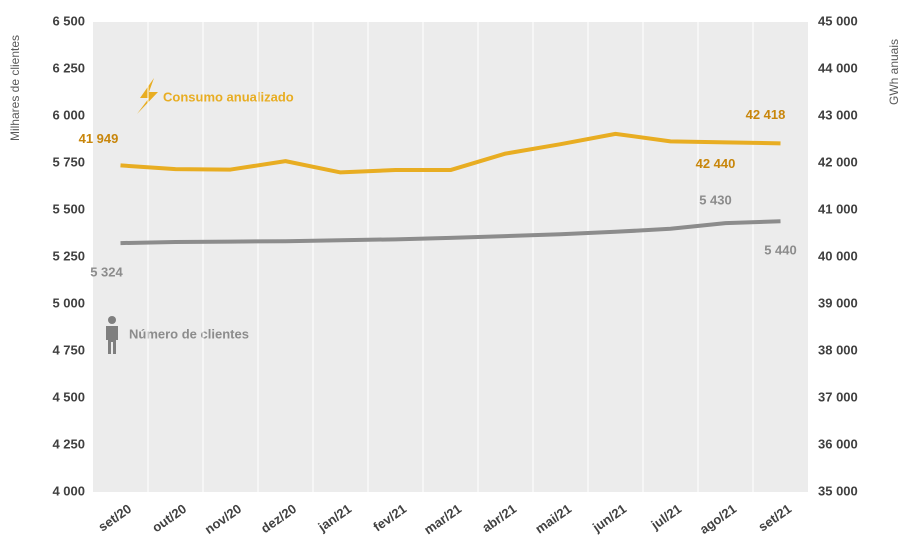 The image size is (902, 552). Describe the element at coordinates (666, 517) in the screenshot. I see `x-tick-label: jul/21` at that location.